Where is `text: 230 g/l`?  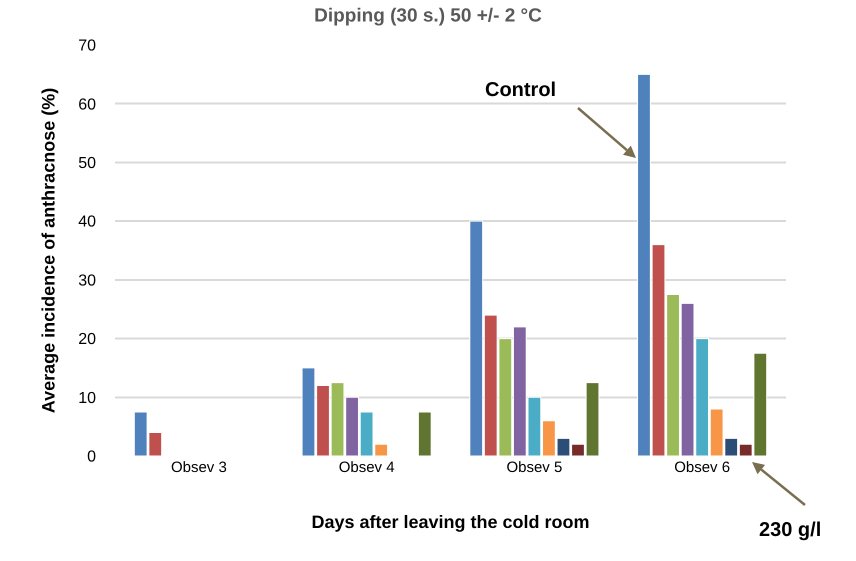 text: 230 g/l is located at coordinates (790, 530).